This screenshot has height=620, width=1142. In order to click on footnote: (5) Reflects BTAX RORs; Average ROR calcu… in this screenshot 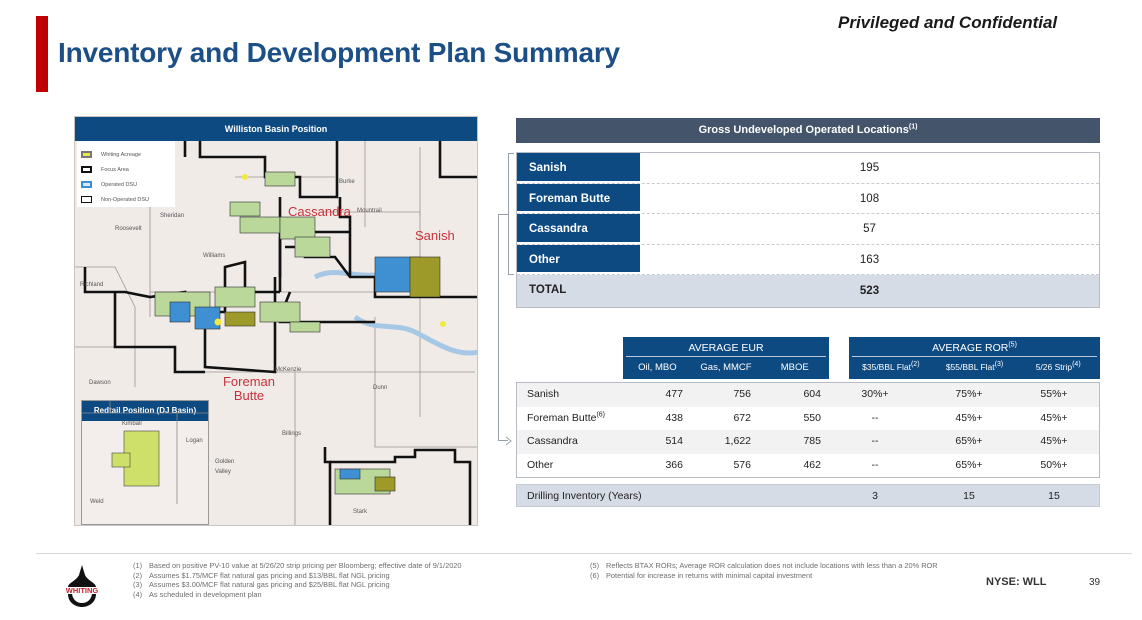, I will do `click(764, 565)`.